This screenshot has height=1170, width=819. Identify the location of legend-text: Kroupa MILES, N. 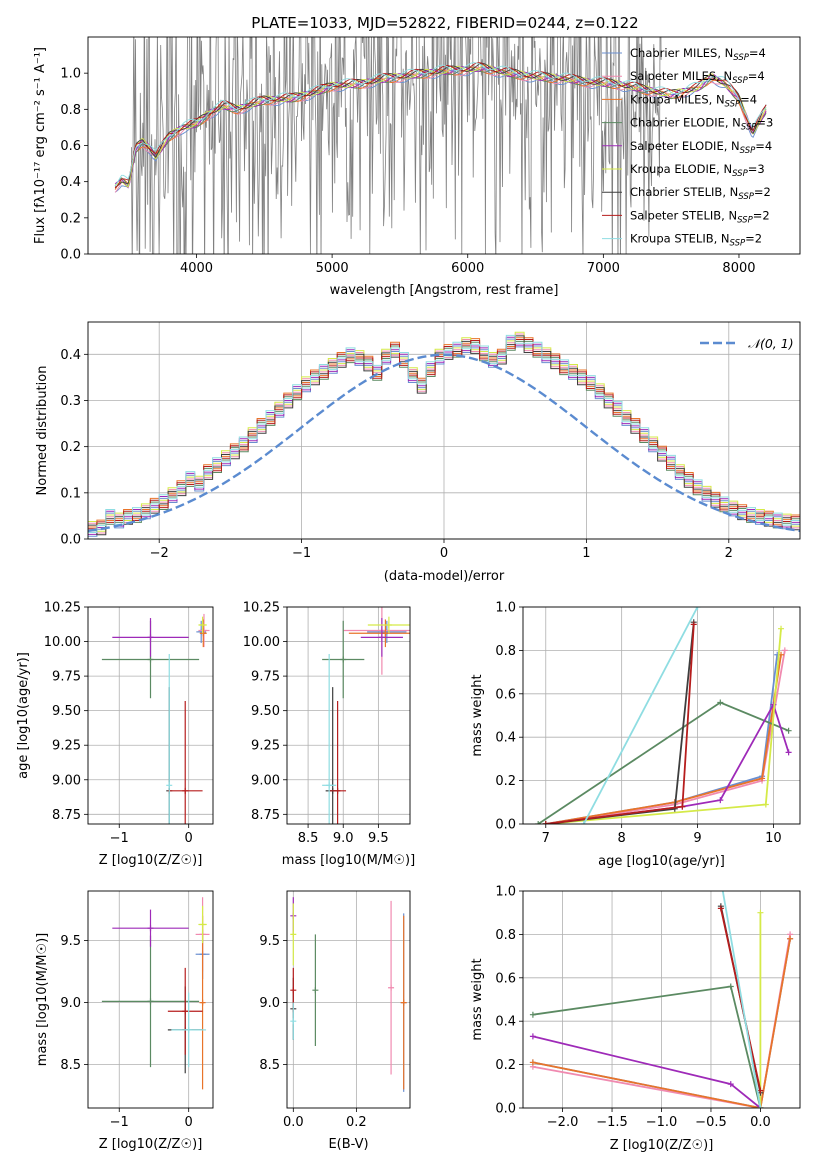
(677, 99).